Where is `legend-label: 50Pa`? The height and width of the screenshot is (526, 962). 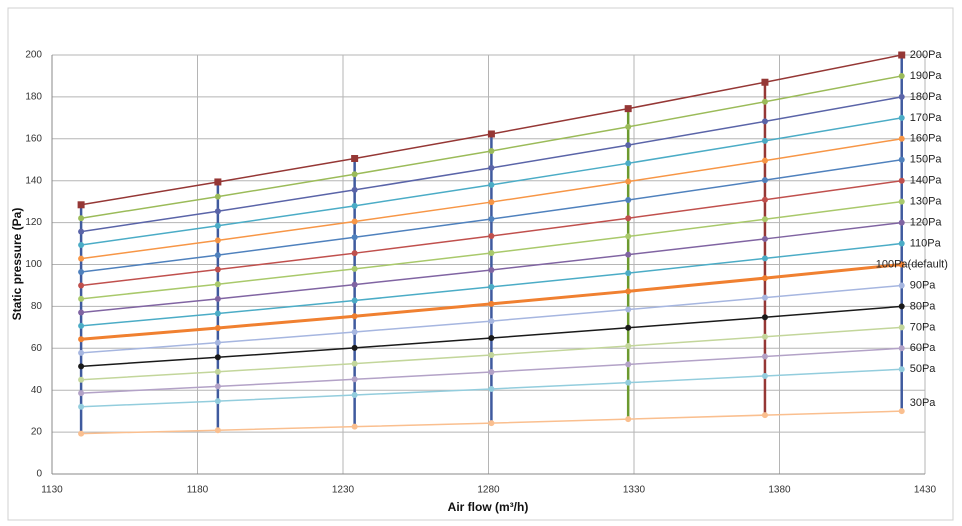
legend-label: 50Pa is located at coordinates (923, 369).